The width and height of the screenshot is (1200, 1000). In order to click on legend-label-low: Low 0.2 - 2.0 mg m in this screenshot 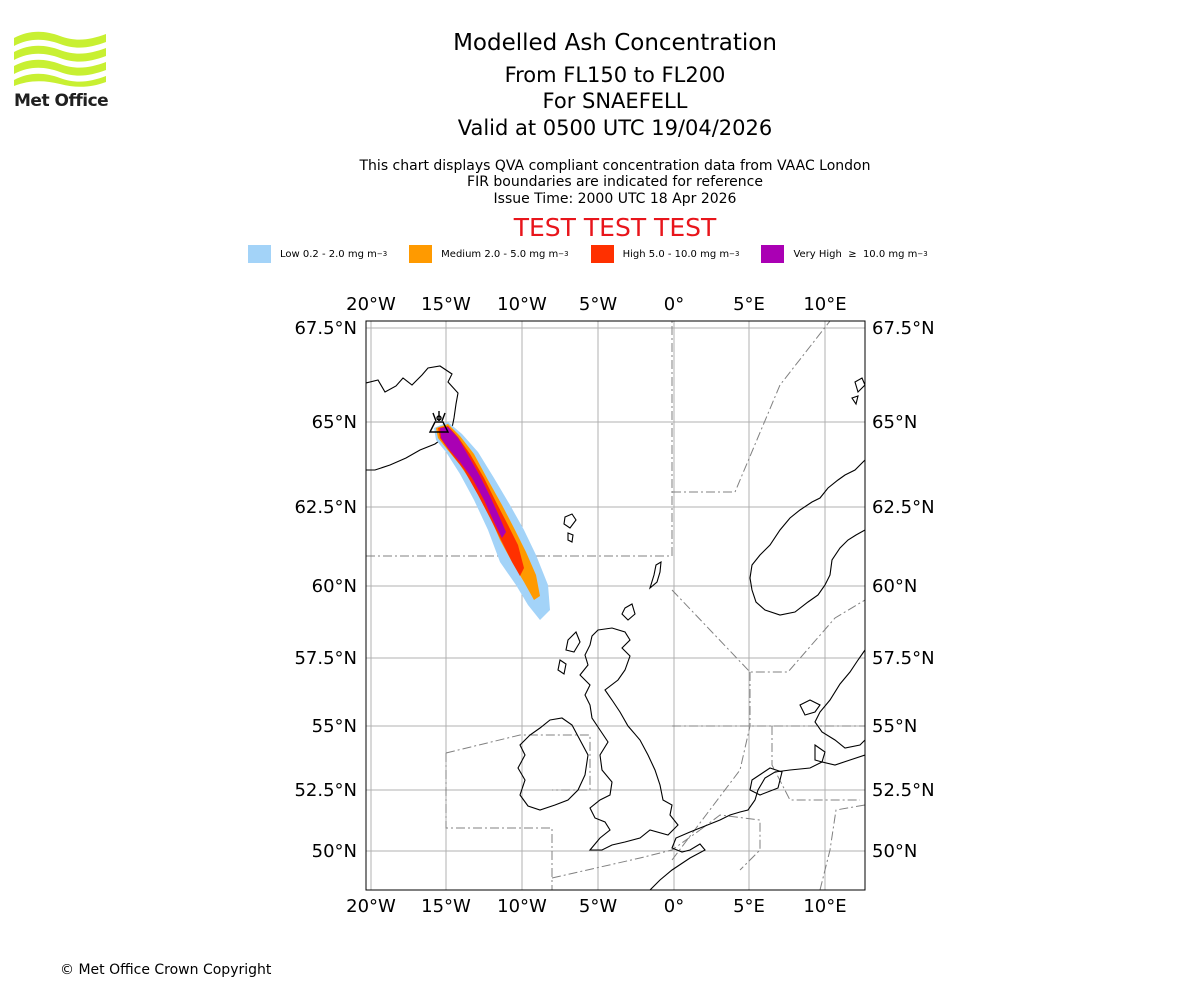, I will do `click(328, 254)`.